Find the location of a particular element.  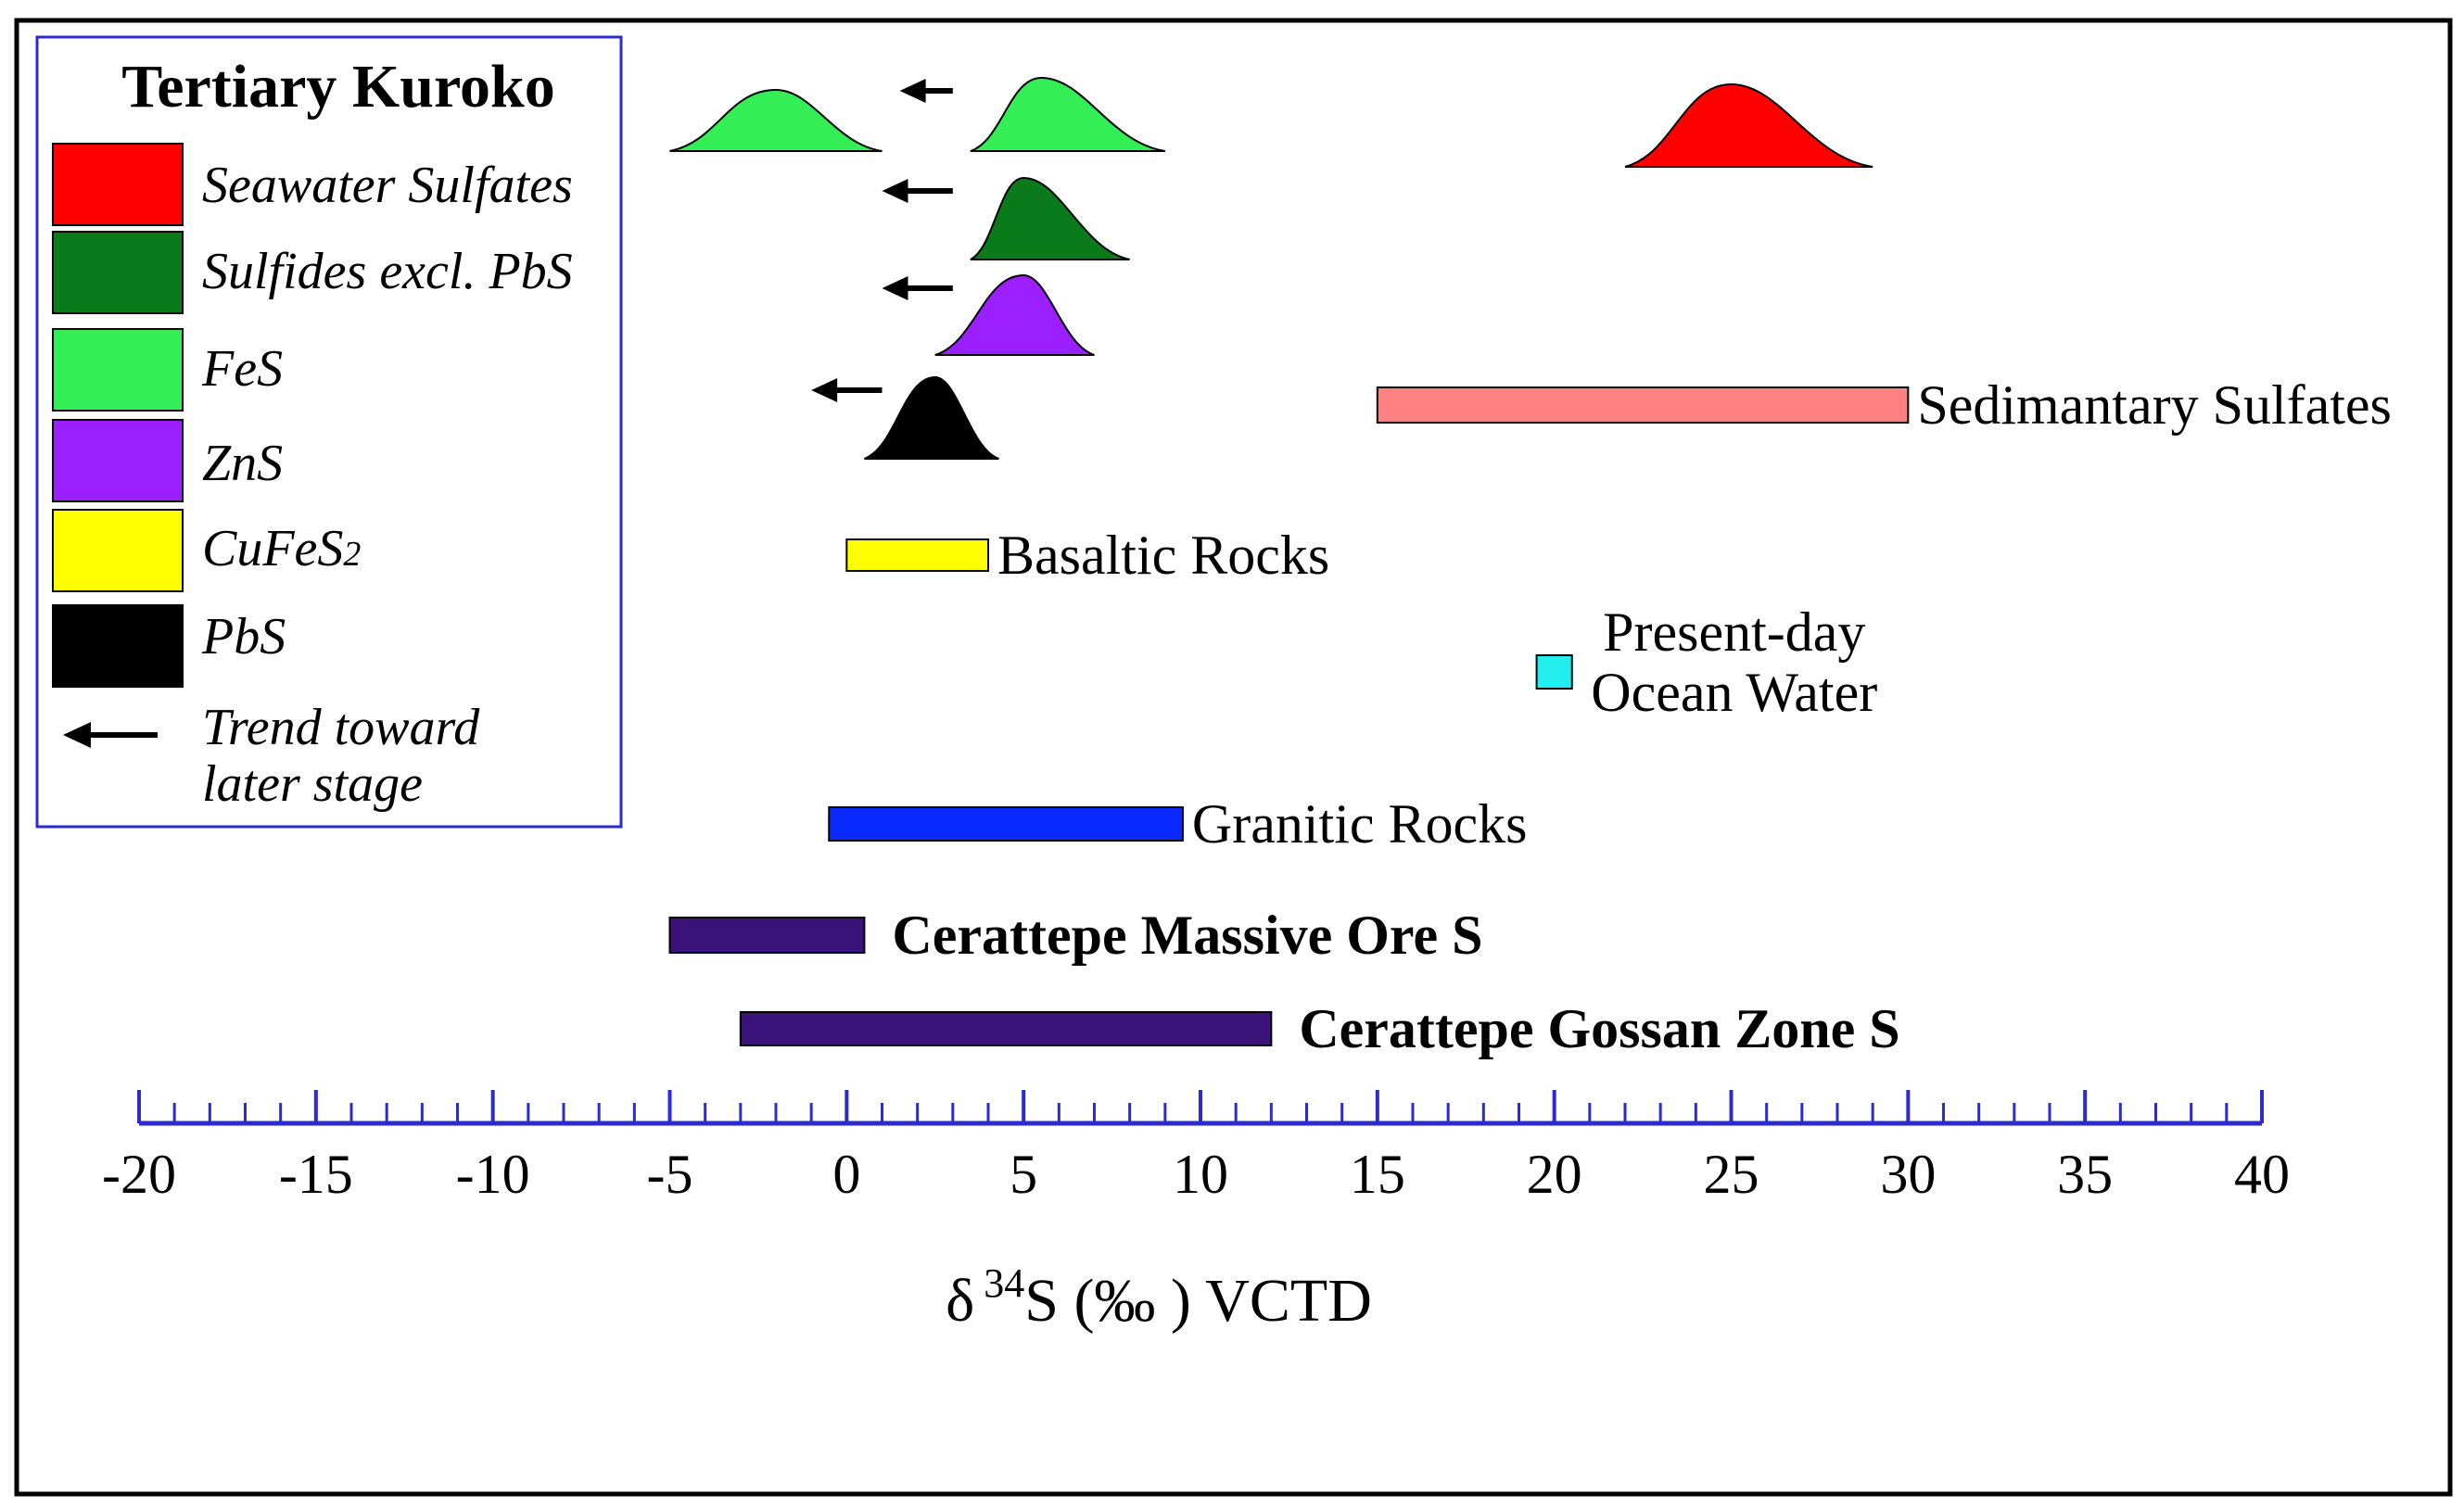

x-axis-title: δ 34S (‰ ) VCTD is located at coordinates (1159, 1297).